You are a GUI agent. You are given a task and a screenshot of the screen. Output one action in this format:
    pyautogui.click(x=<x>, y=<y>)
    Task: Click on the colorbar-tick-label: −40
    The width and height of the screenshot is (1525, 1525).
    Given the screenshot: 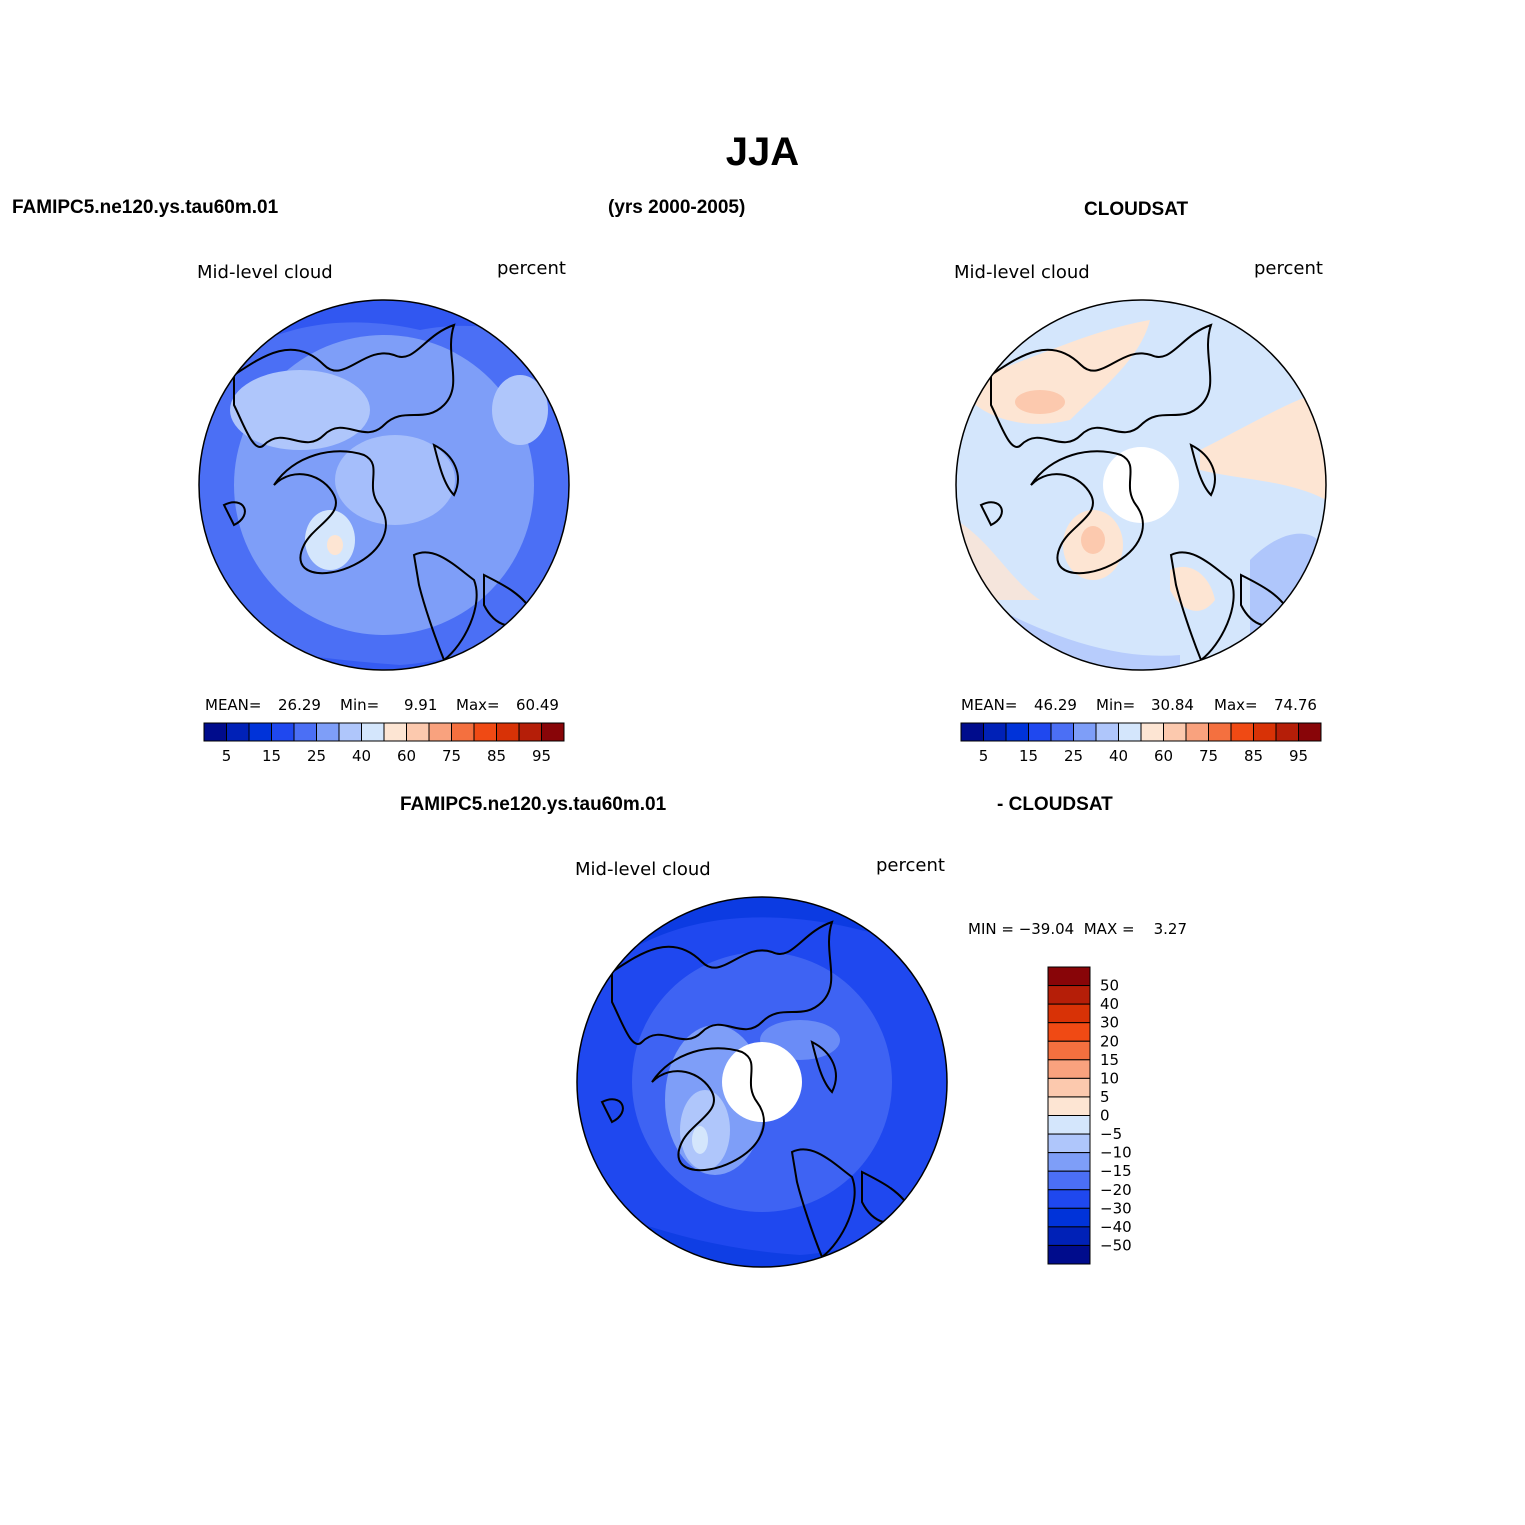 What is the action you would take?
    pyautogui.click(x=1116, y=1227)
    